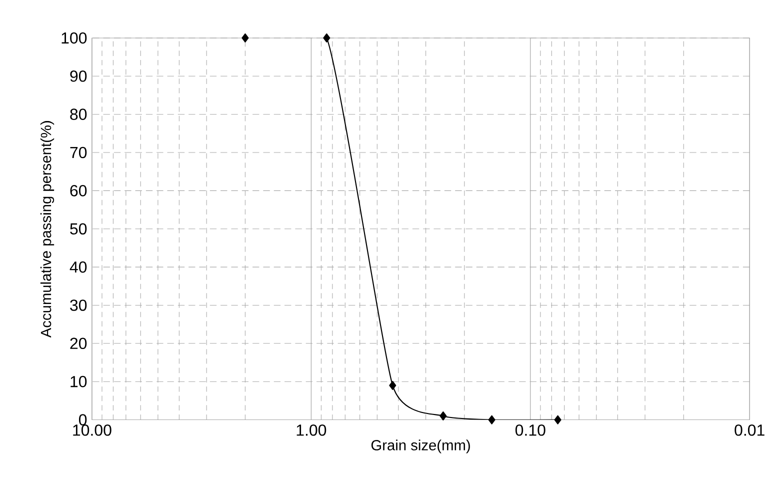 The width and height of the screenshot is (774, 484). What do you see at coordinates (530, 430) in the screenshot?
I see `x-tick-label: 0.10` at bounding box center [530, 430].